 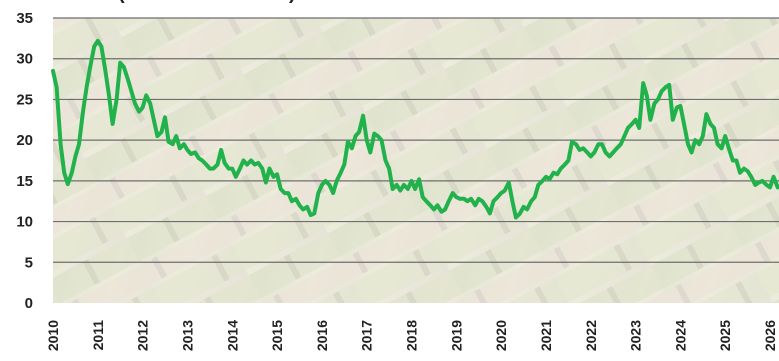 I want to click on y-tick-label-15: 15, so click(x=24, y=181).